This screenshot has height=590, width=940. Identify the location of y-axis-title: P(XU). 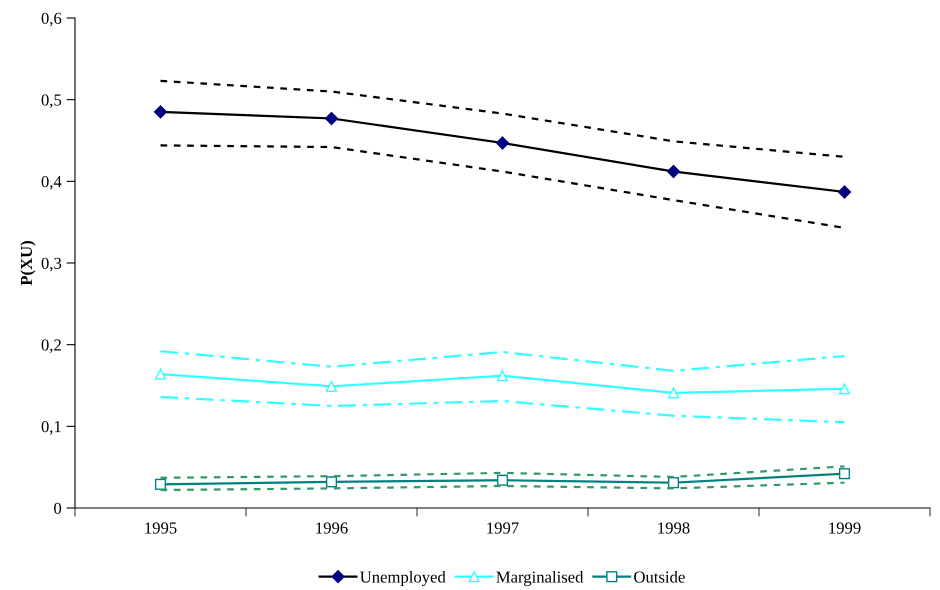
(28, 263).